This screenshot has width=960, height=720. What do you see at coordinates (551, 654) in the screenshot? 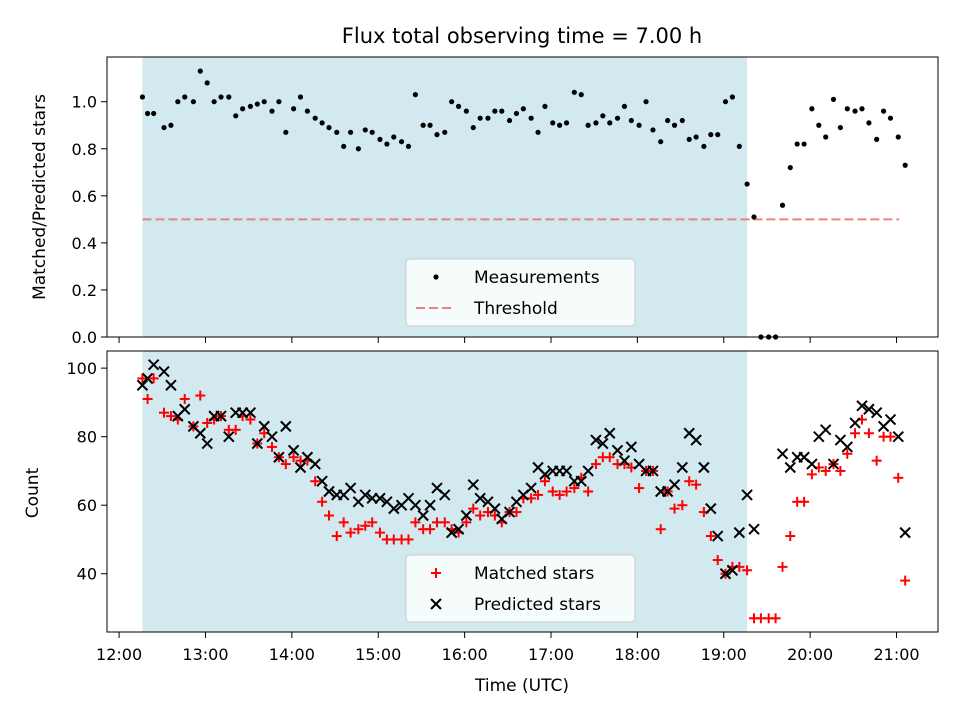
I see `x-tick-label: 17:00` at bounding box center [551, 654].